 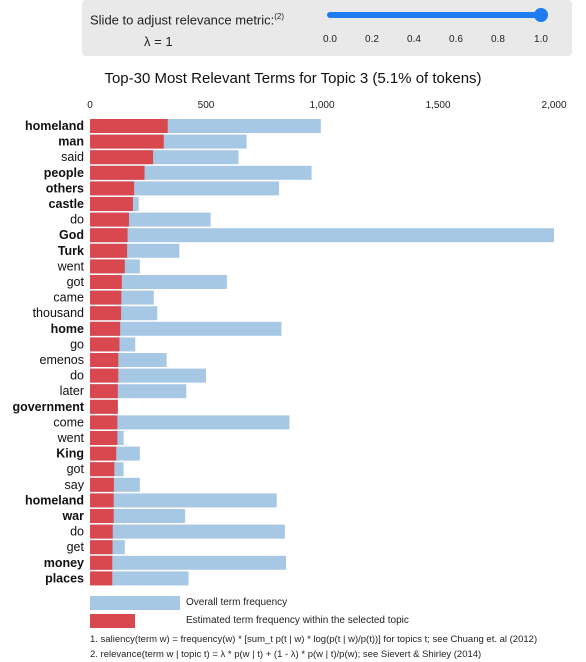 What do you see at coordinates (64, 173) in the screenshot?
I see `term-label: people` at bounding box center [64, 173].